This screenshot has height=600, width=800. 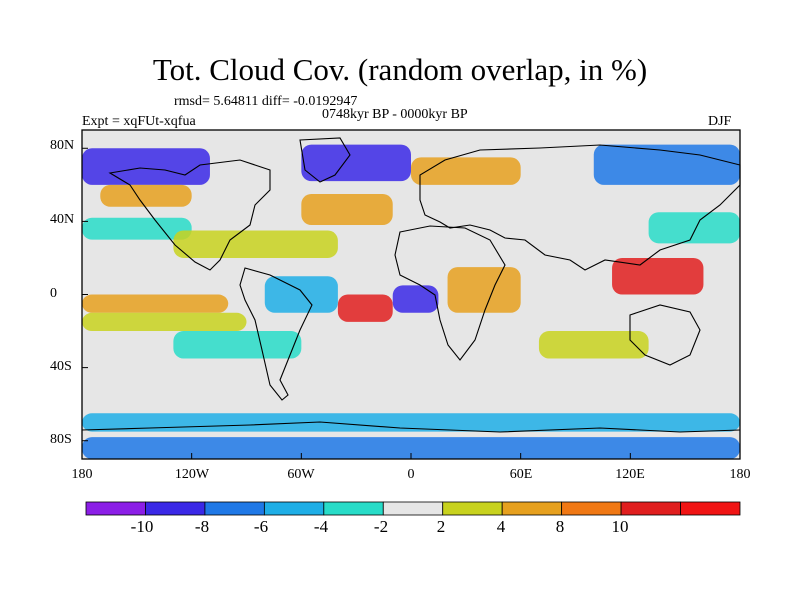 I want to click on x-tick-label: 60E, so click(x=521, y=474).